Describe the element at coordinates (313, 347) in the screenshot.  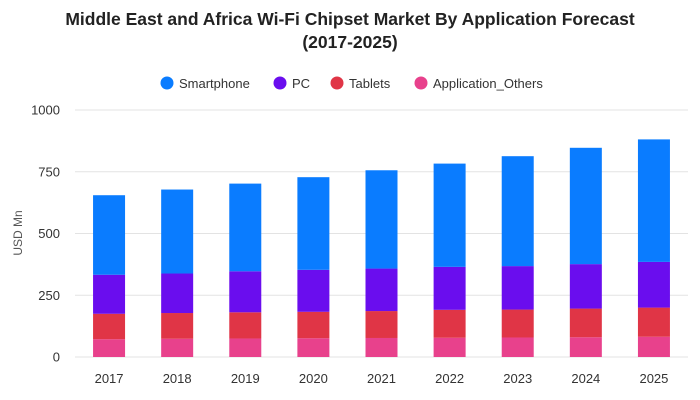
I see `bar-application-others-2020` at that location.